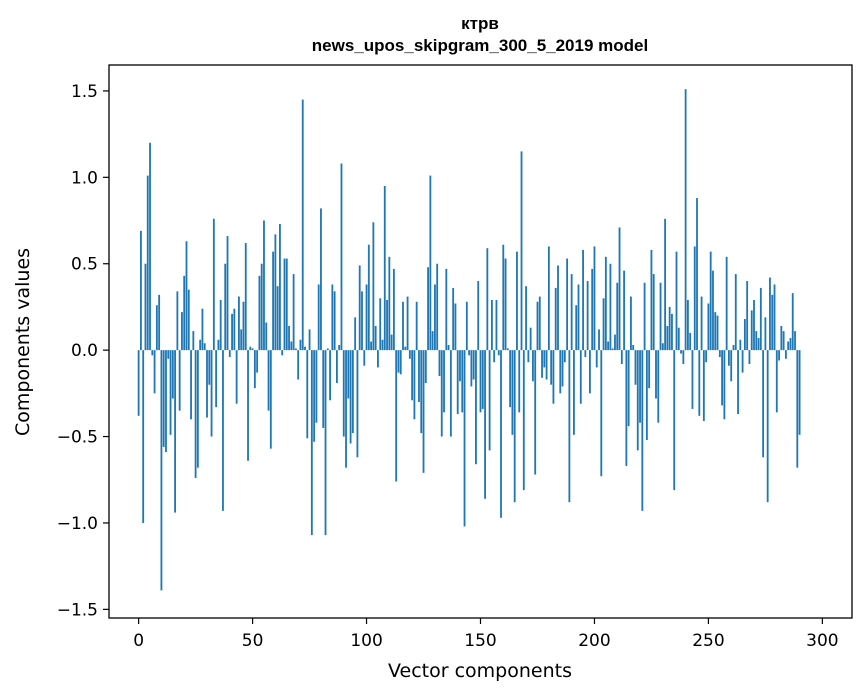  I want to click on x-axis-ticks: 0 50 100 150 200 250 300, so click(486, 634).